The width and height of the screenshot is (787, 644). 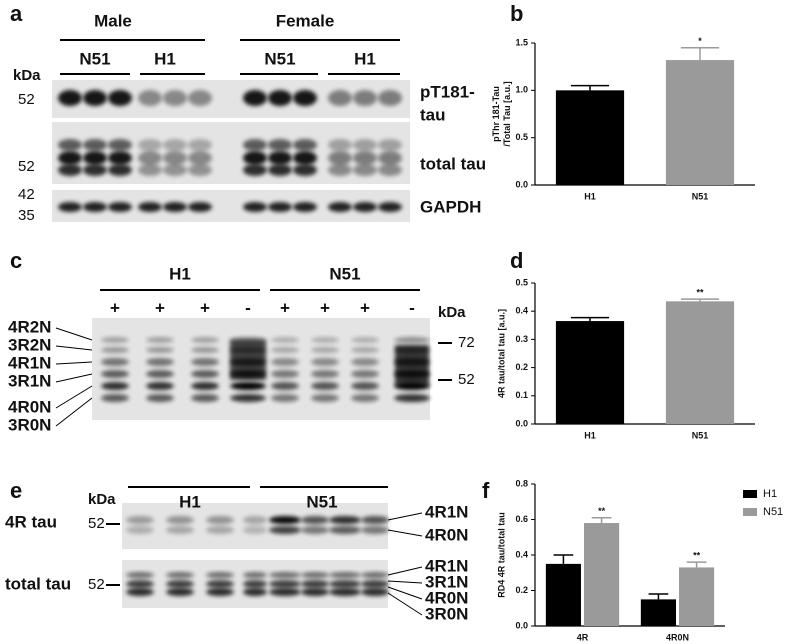 What do you see at coordinates (521, 519) in the screenshot?
I see `y-tick-label: 0.6` at bounding box center [521, 519].